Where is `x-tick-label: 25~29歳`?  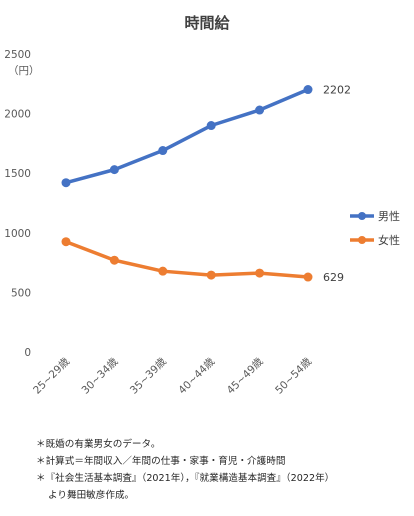 x-tick-label: 25~29歳 is located at coordinates (51, 375).